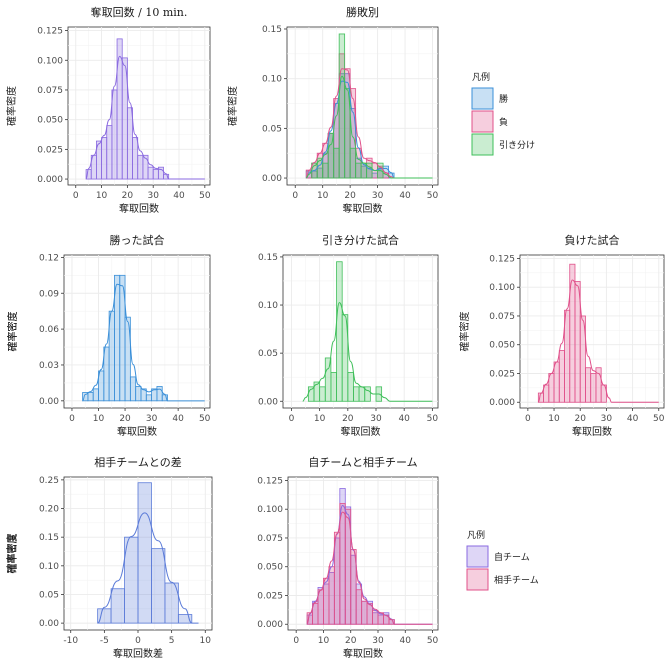 The height and width of the screenshot is (671, 672). I want to click on y-tick-label: 0.025, so click(270, 596).